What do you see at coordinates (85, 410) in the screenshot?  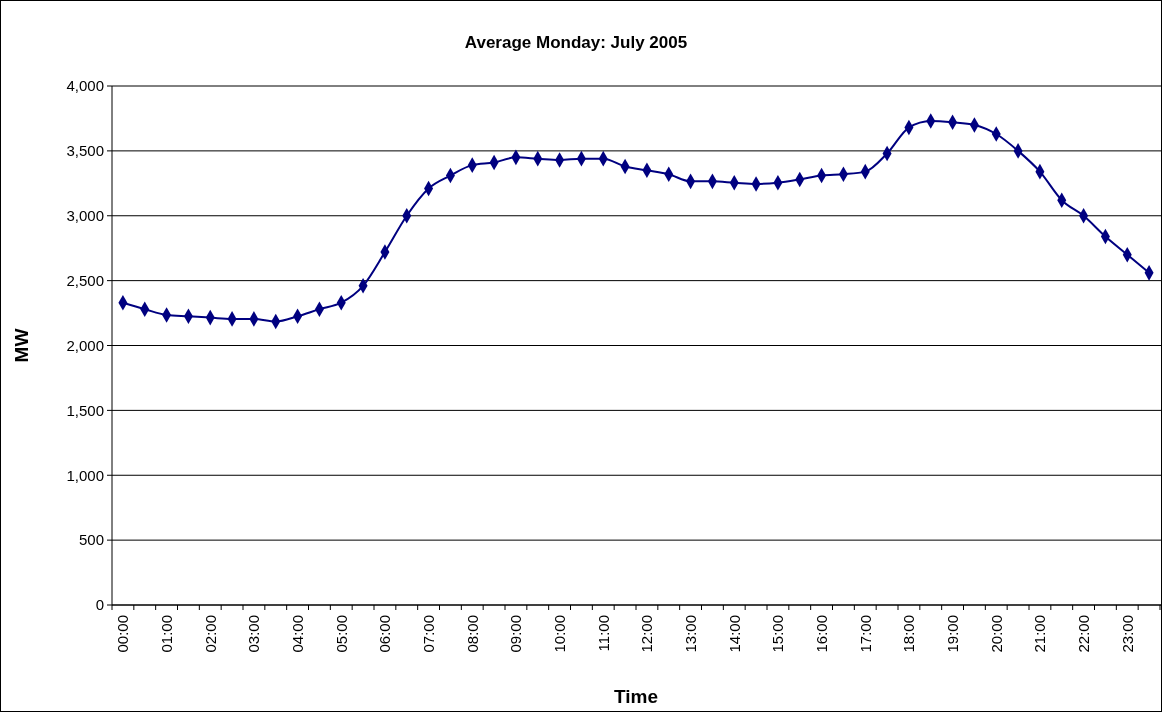 I see `y-tick-label: 1,500` at bounding box center [85, 410].